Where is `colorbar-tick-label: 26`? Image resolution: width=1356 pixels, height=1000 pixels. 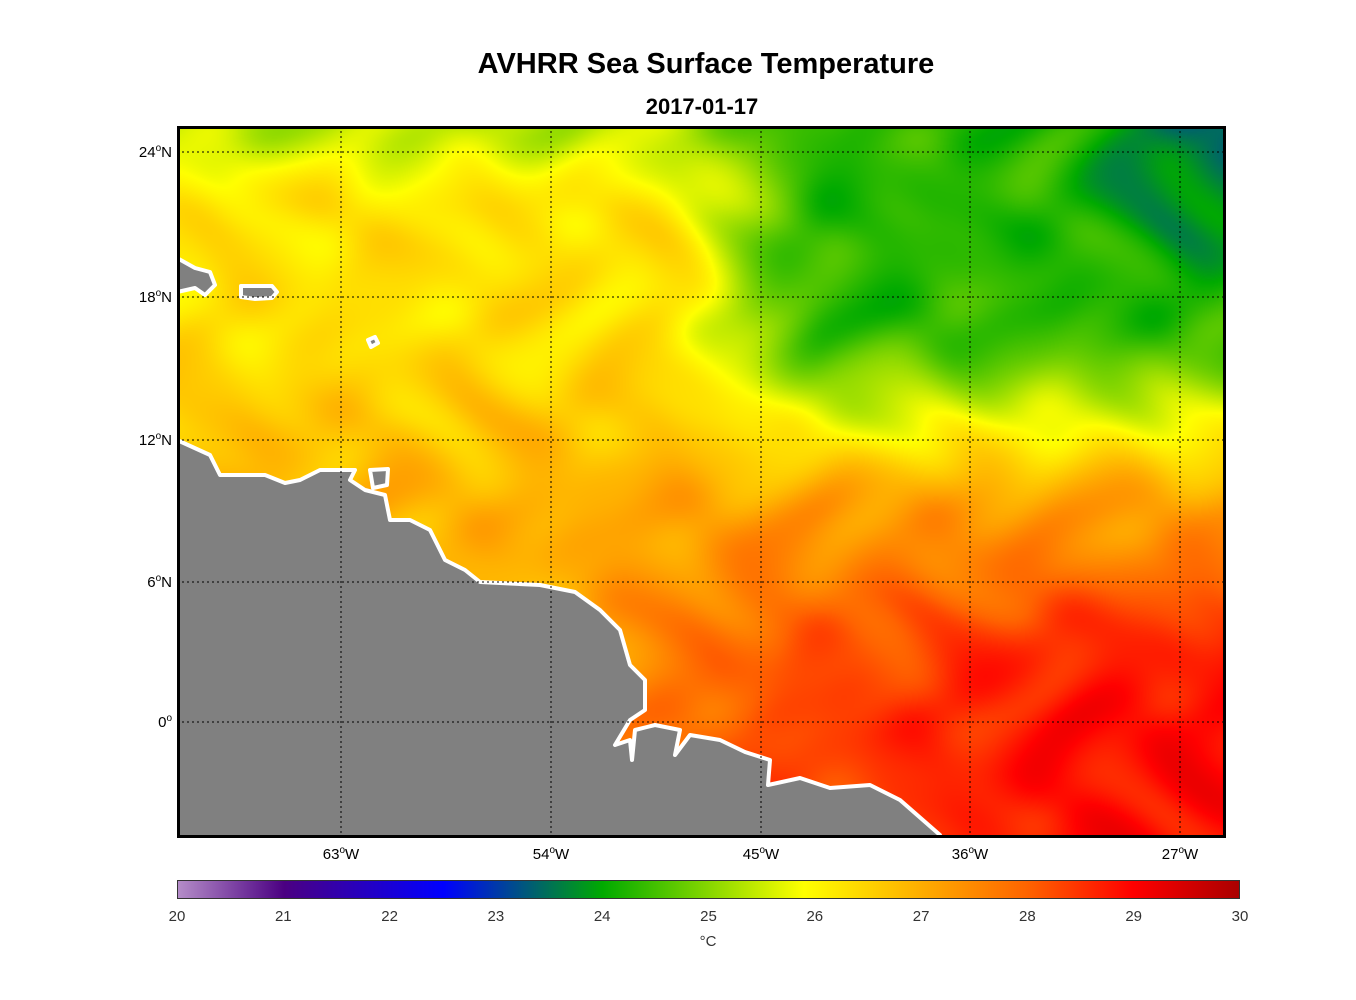
colorbar-tick-label: 26 is located at coordinates (815, 916).